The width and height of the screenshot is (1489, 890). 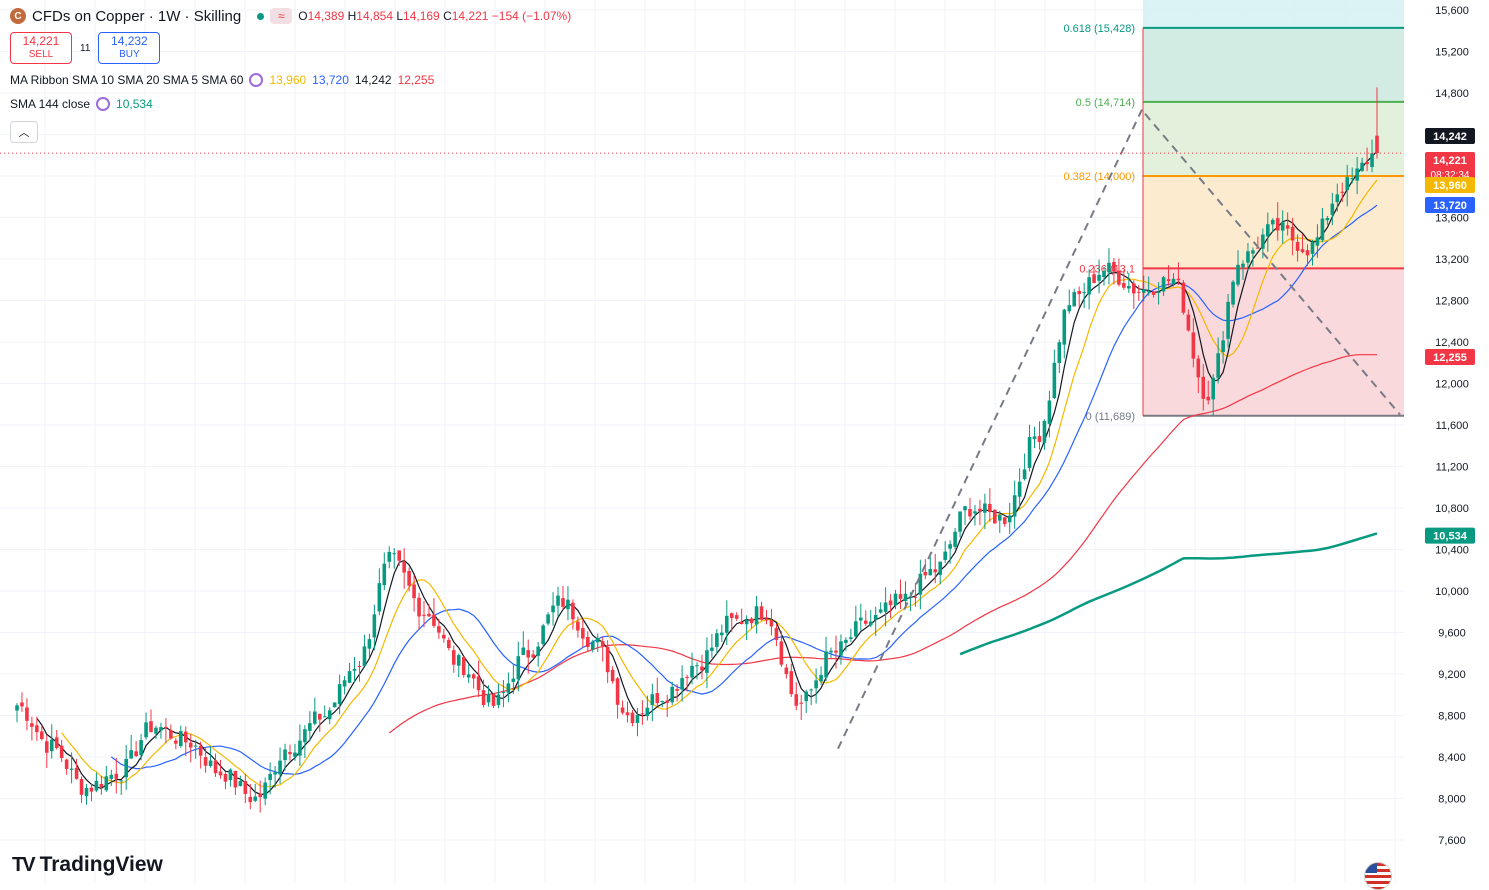 I want to click on sma20-value: 13,720, so click(x=330, y=80).